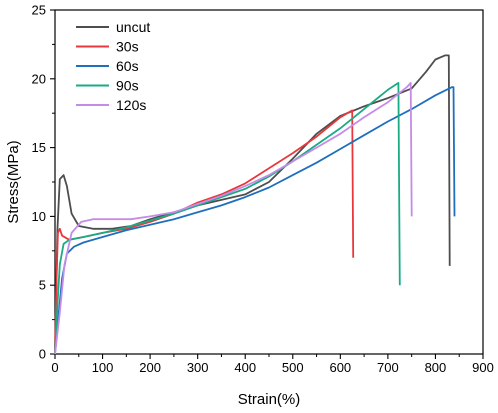 This screenshot has height=413, width=498. I want to click on x-tick-label: 900, so click(483, 367).